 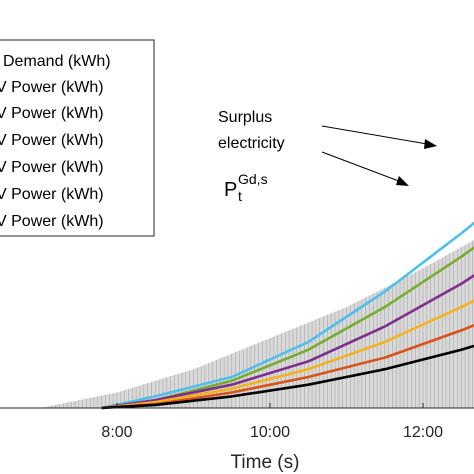 I want to click on annotation-p-subscript: t, so click(x=240, y=196).